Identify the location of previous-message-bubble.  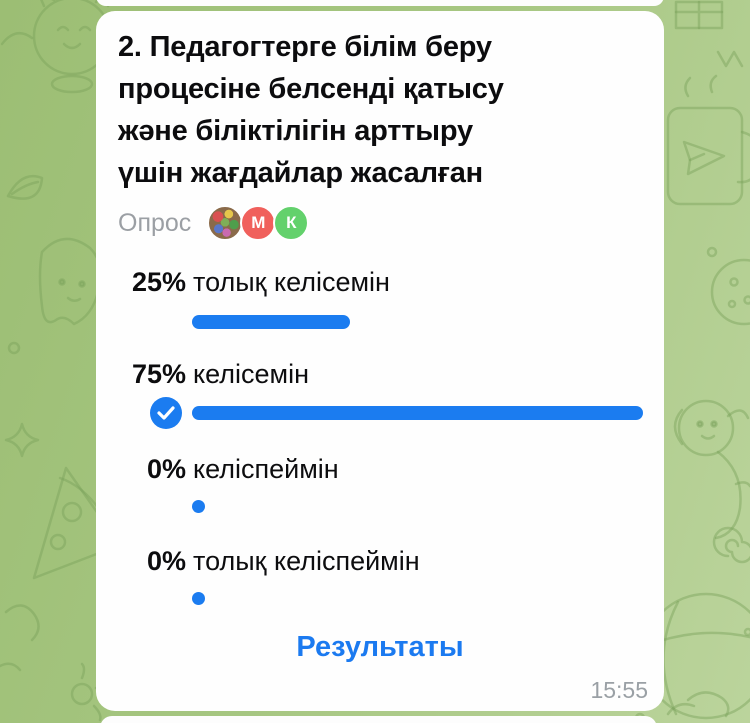
(380, 3).